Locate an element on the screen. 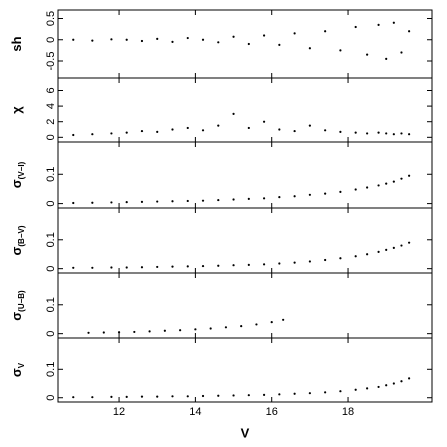  x-tick-label: 14 is located at coordinates (195, 412).